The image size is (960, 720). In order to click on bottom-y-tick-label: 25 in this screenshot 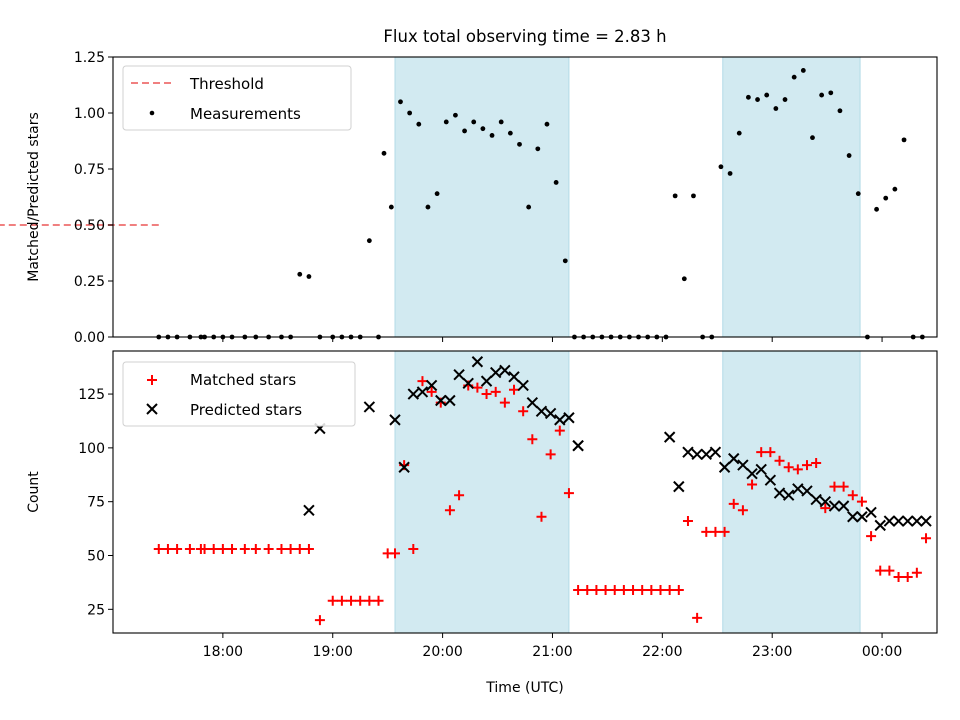, I will do `click(96, 610)`.